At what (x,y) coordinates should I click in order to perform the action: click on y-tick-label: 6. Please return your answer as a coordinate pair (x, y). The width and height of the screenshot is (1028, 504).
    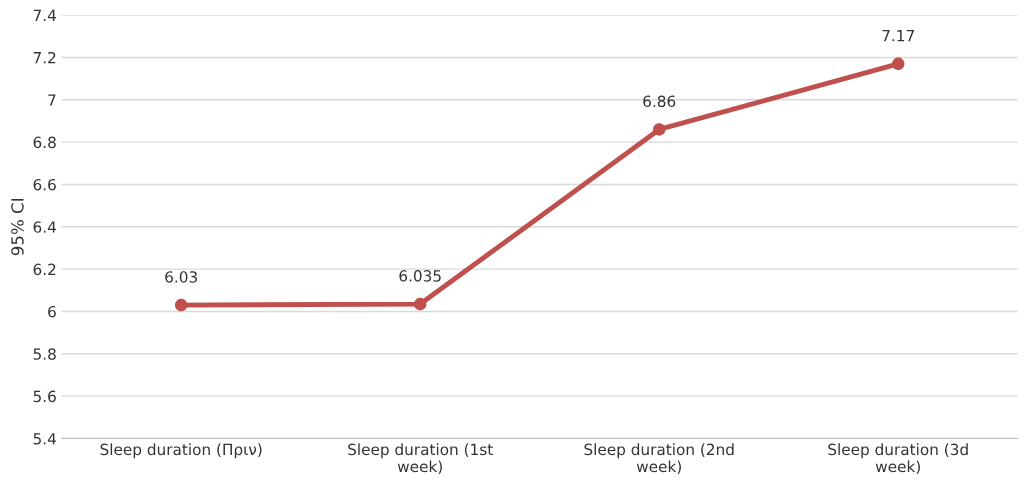
    Looking at the image, I should click on (52, 311).